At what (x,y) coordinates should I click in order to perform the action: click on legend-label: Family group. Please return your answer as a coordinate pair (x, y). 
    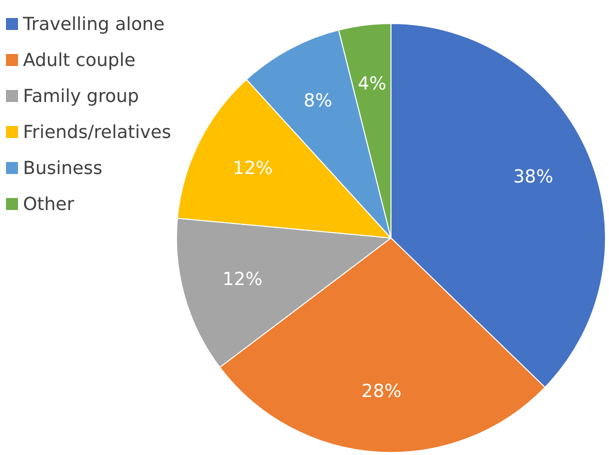
    Looking at the image, I should click on (81, 96).